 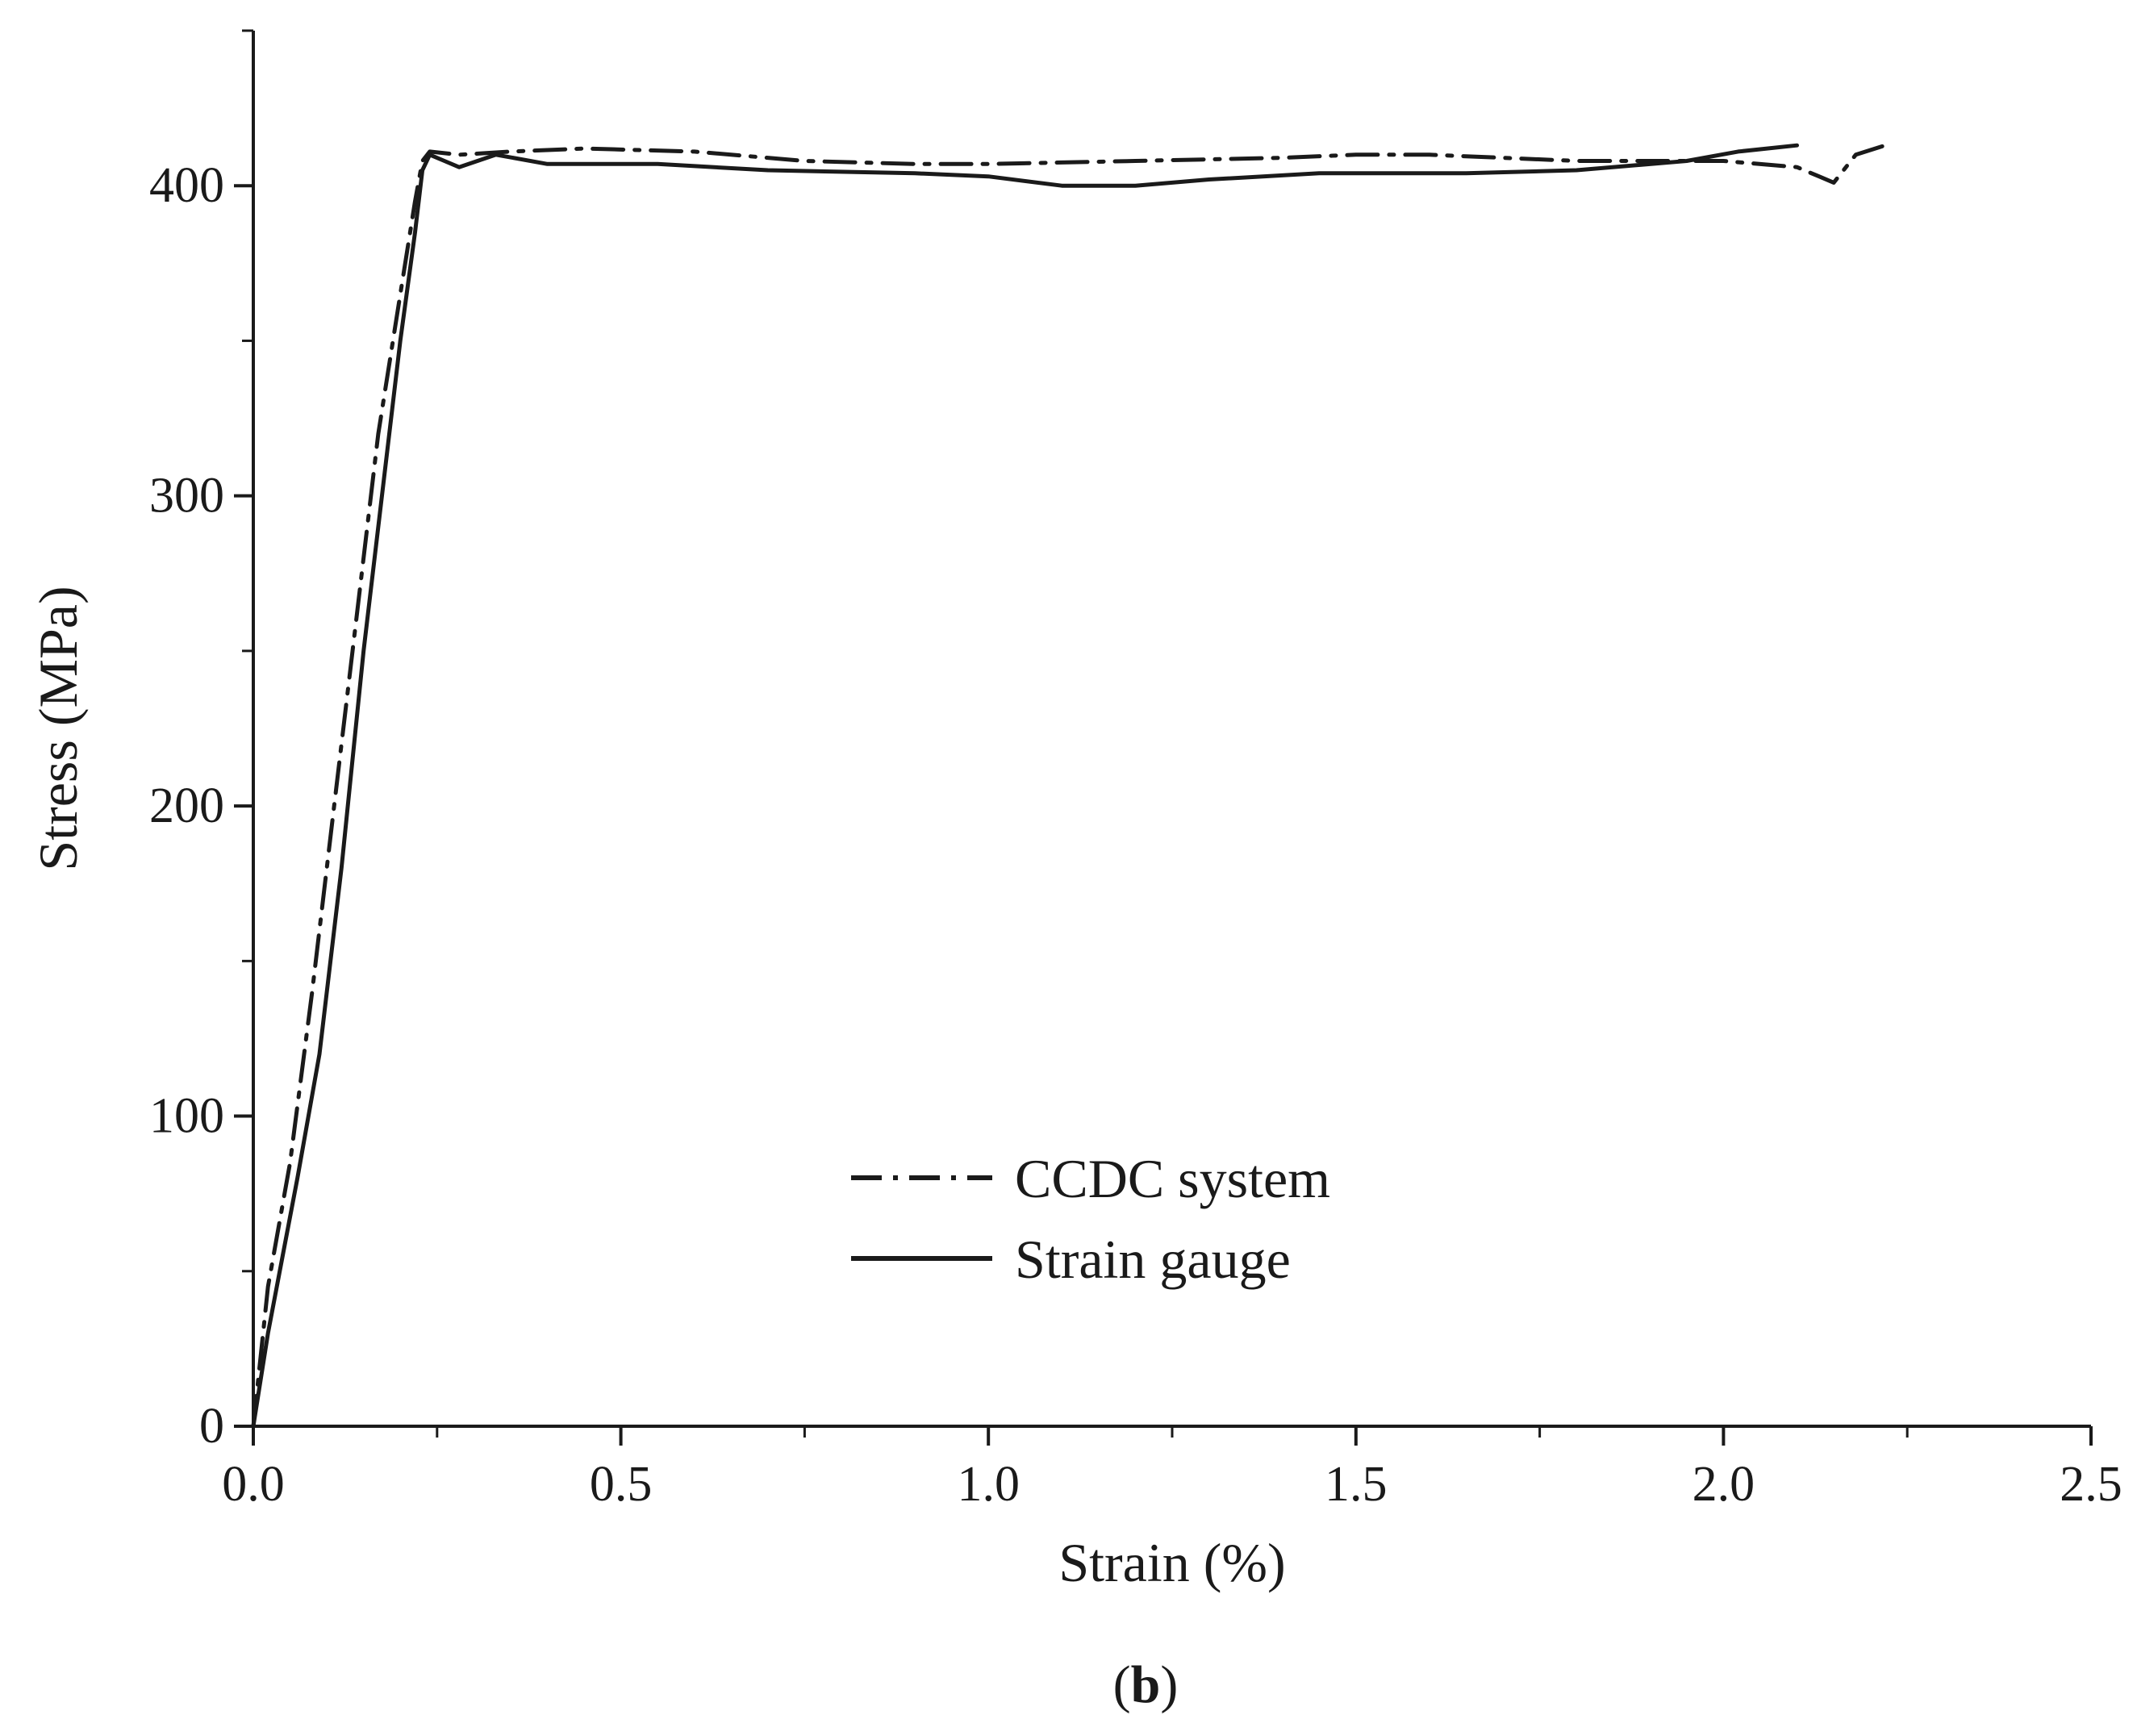 What do you see at coordinates (186, 806) in the screenshot?
I see `y-tick-label: 200` at bounding box center [186, 806].